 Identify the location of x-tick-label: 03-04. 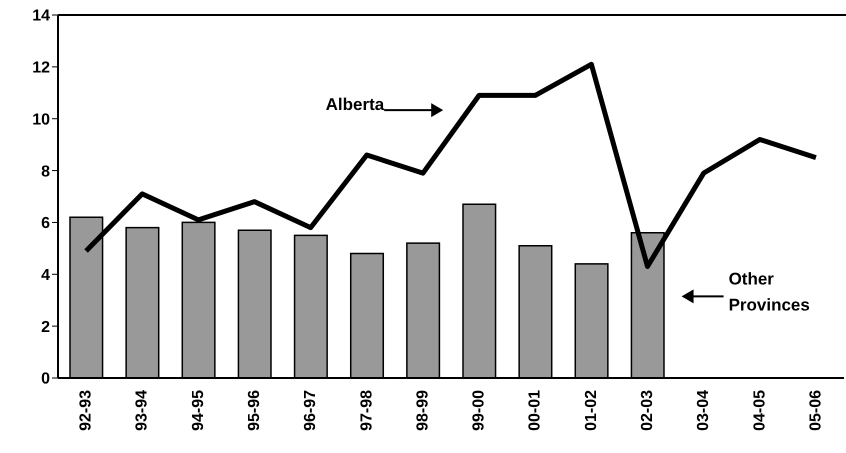
(703, 410).